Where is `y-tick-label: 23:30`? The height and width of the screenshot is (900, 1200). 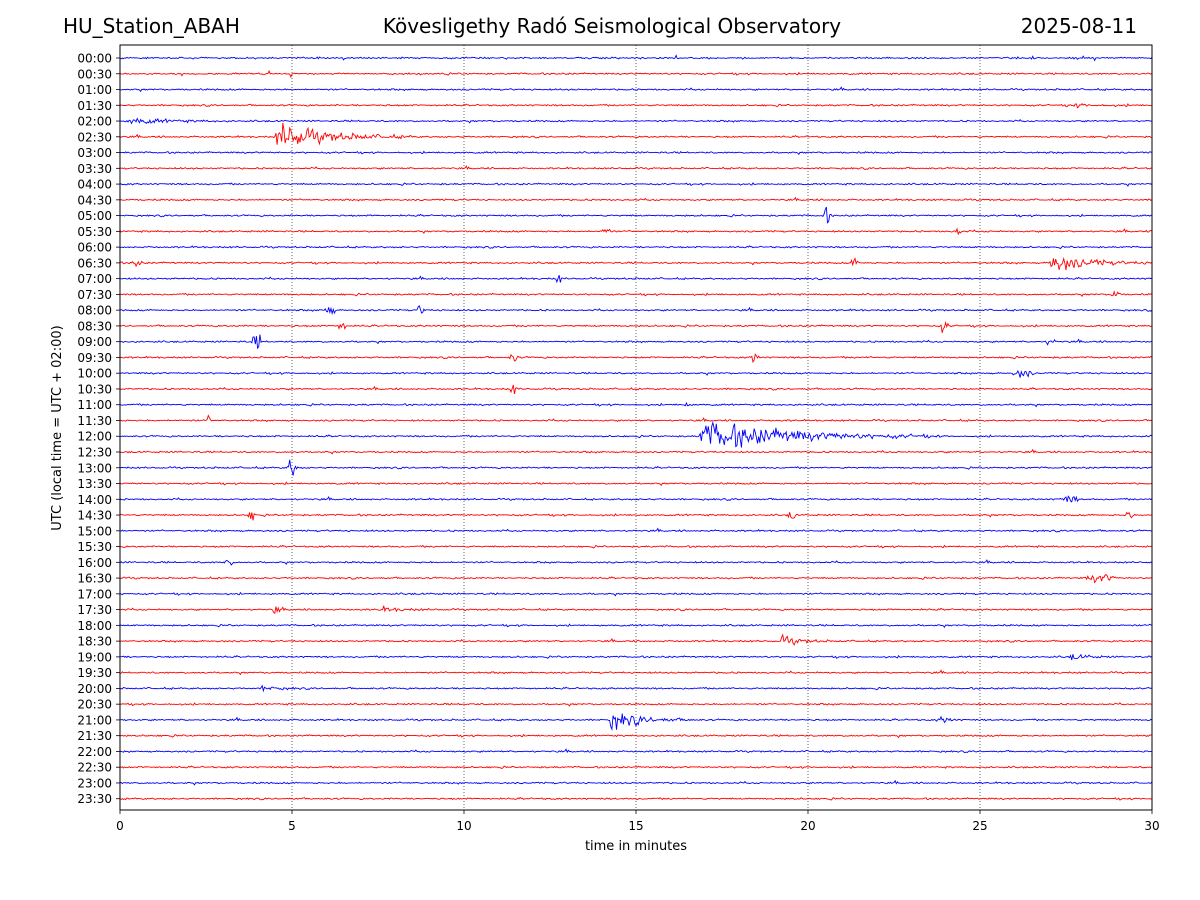 y-tick-label: 23:30 is located at coordinates (94, 799).